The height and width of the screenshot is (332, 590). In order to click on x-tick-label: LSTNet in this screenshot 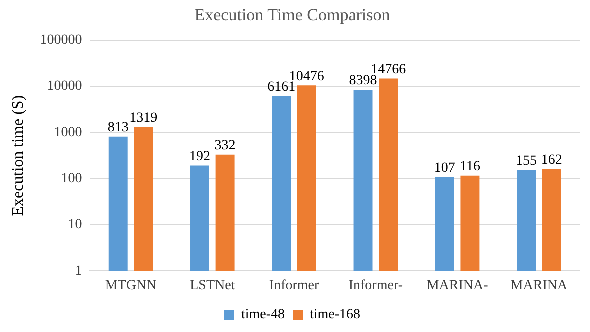, I will do `click(213, 286)`.